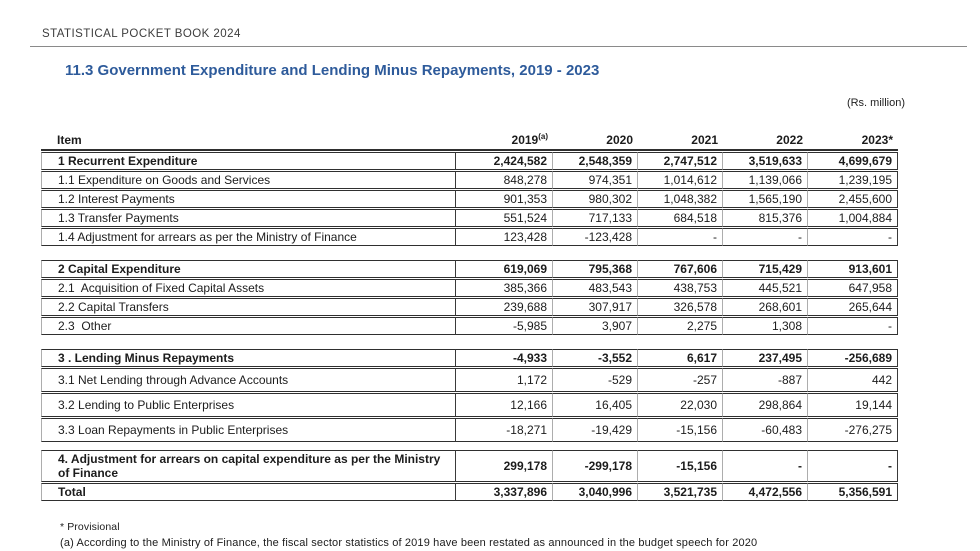 The image size is (980, 551). Describe the element at coordinates (504, 326) in the screenshot. I see `value-cell: -5,985` at that location.